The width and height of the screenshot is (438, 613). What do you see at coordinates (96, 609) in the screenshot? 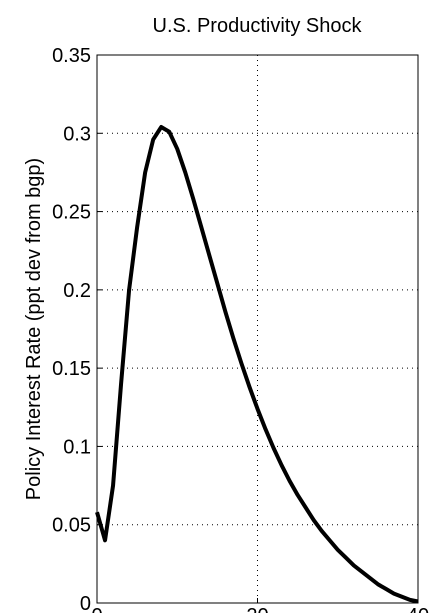
I see `x-tick-label: 0` at bounding box center [96, 609].